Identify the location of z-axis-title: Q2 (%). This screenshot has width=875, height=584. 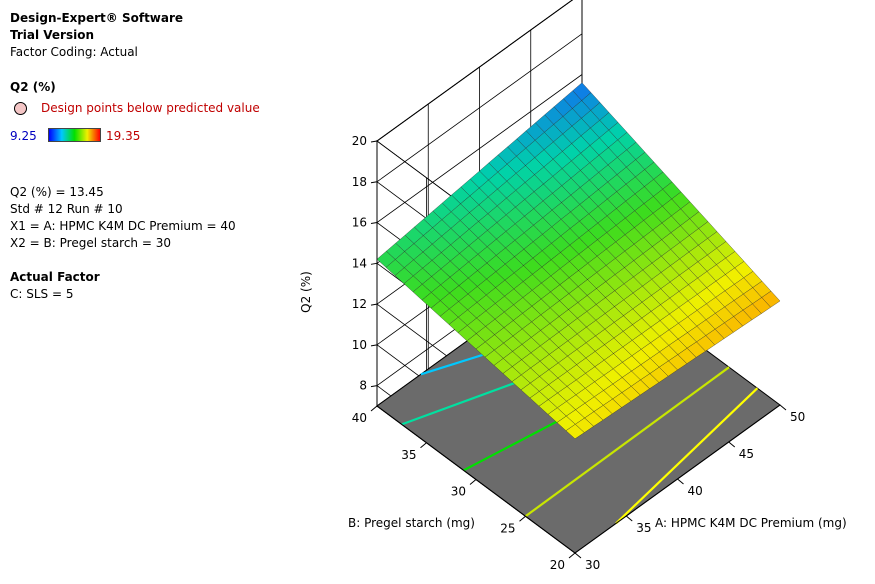
(306, 292).